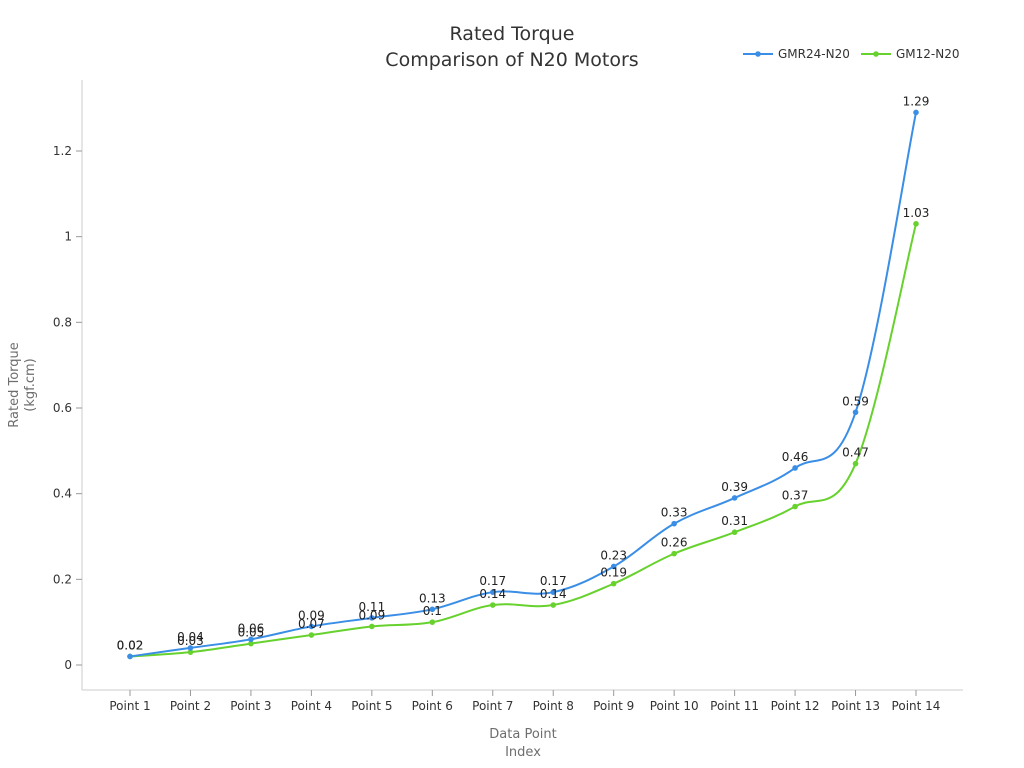 This screenshot has height=768, width=1024. Describe the element at coordinates (916, 706) in the screenshot. I see `x-tick-label: Point 14` at that location.